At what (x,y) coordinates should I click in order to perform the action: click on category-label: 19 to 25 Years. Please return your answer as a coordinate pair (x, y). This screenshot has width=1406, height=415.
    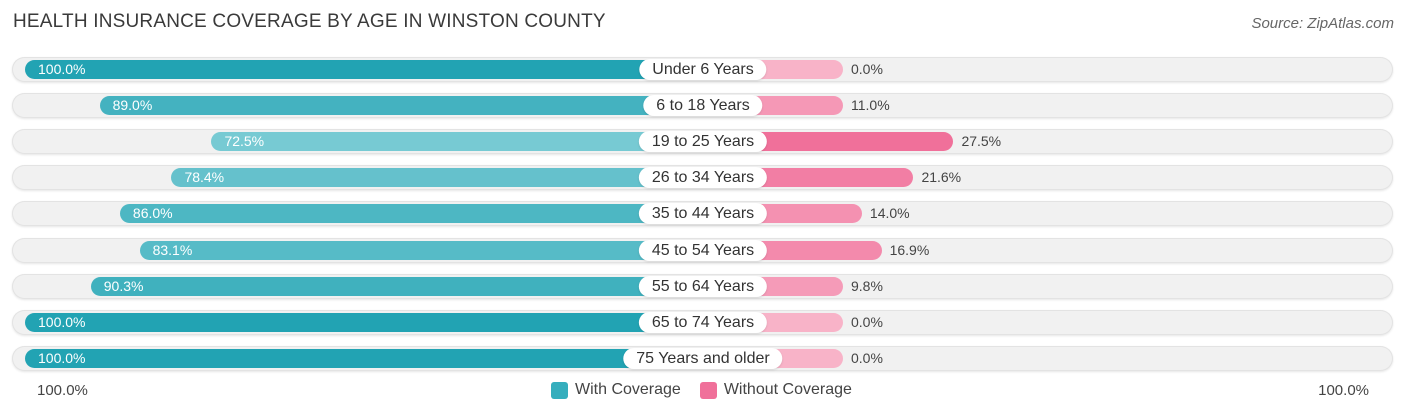
    Looking at the image, I should click on (703, 141).